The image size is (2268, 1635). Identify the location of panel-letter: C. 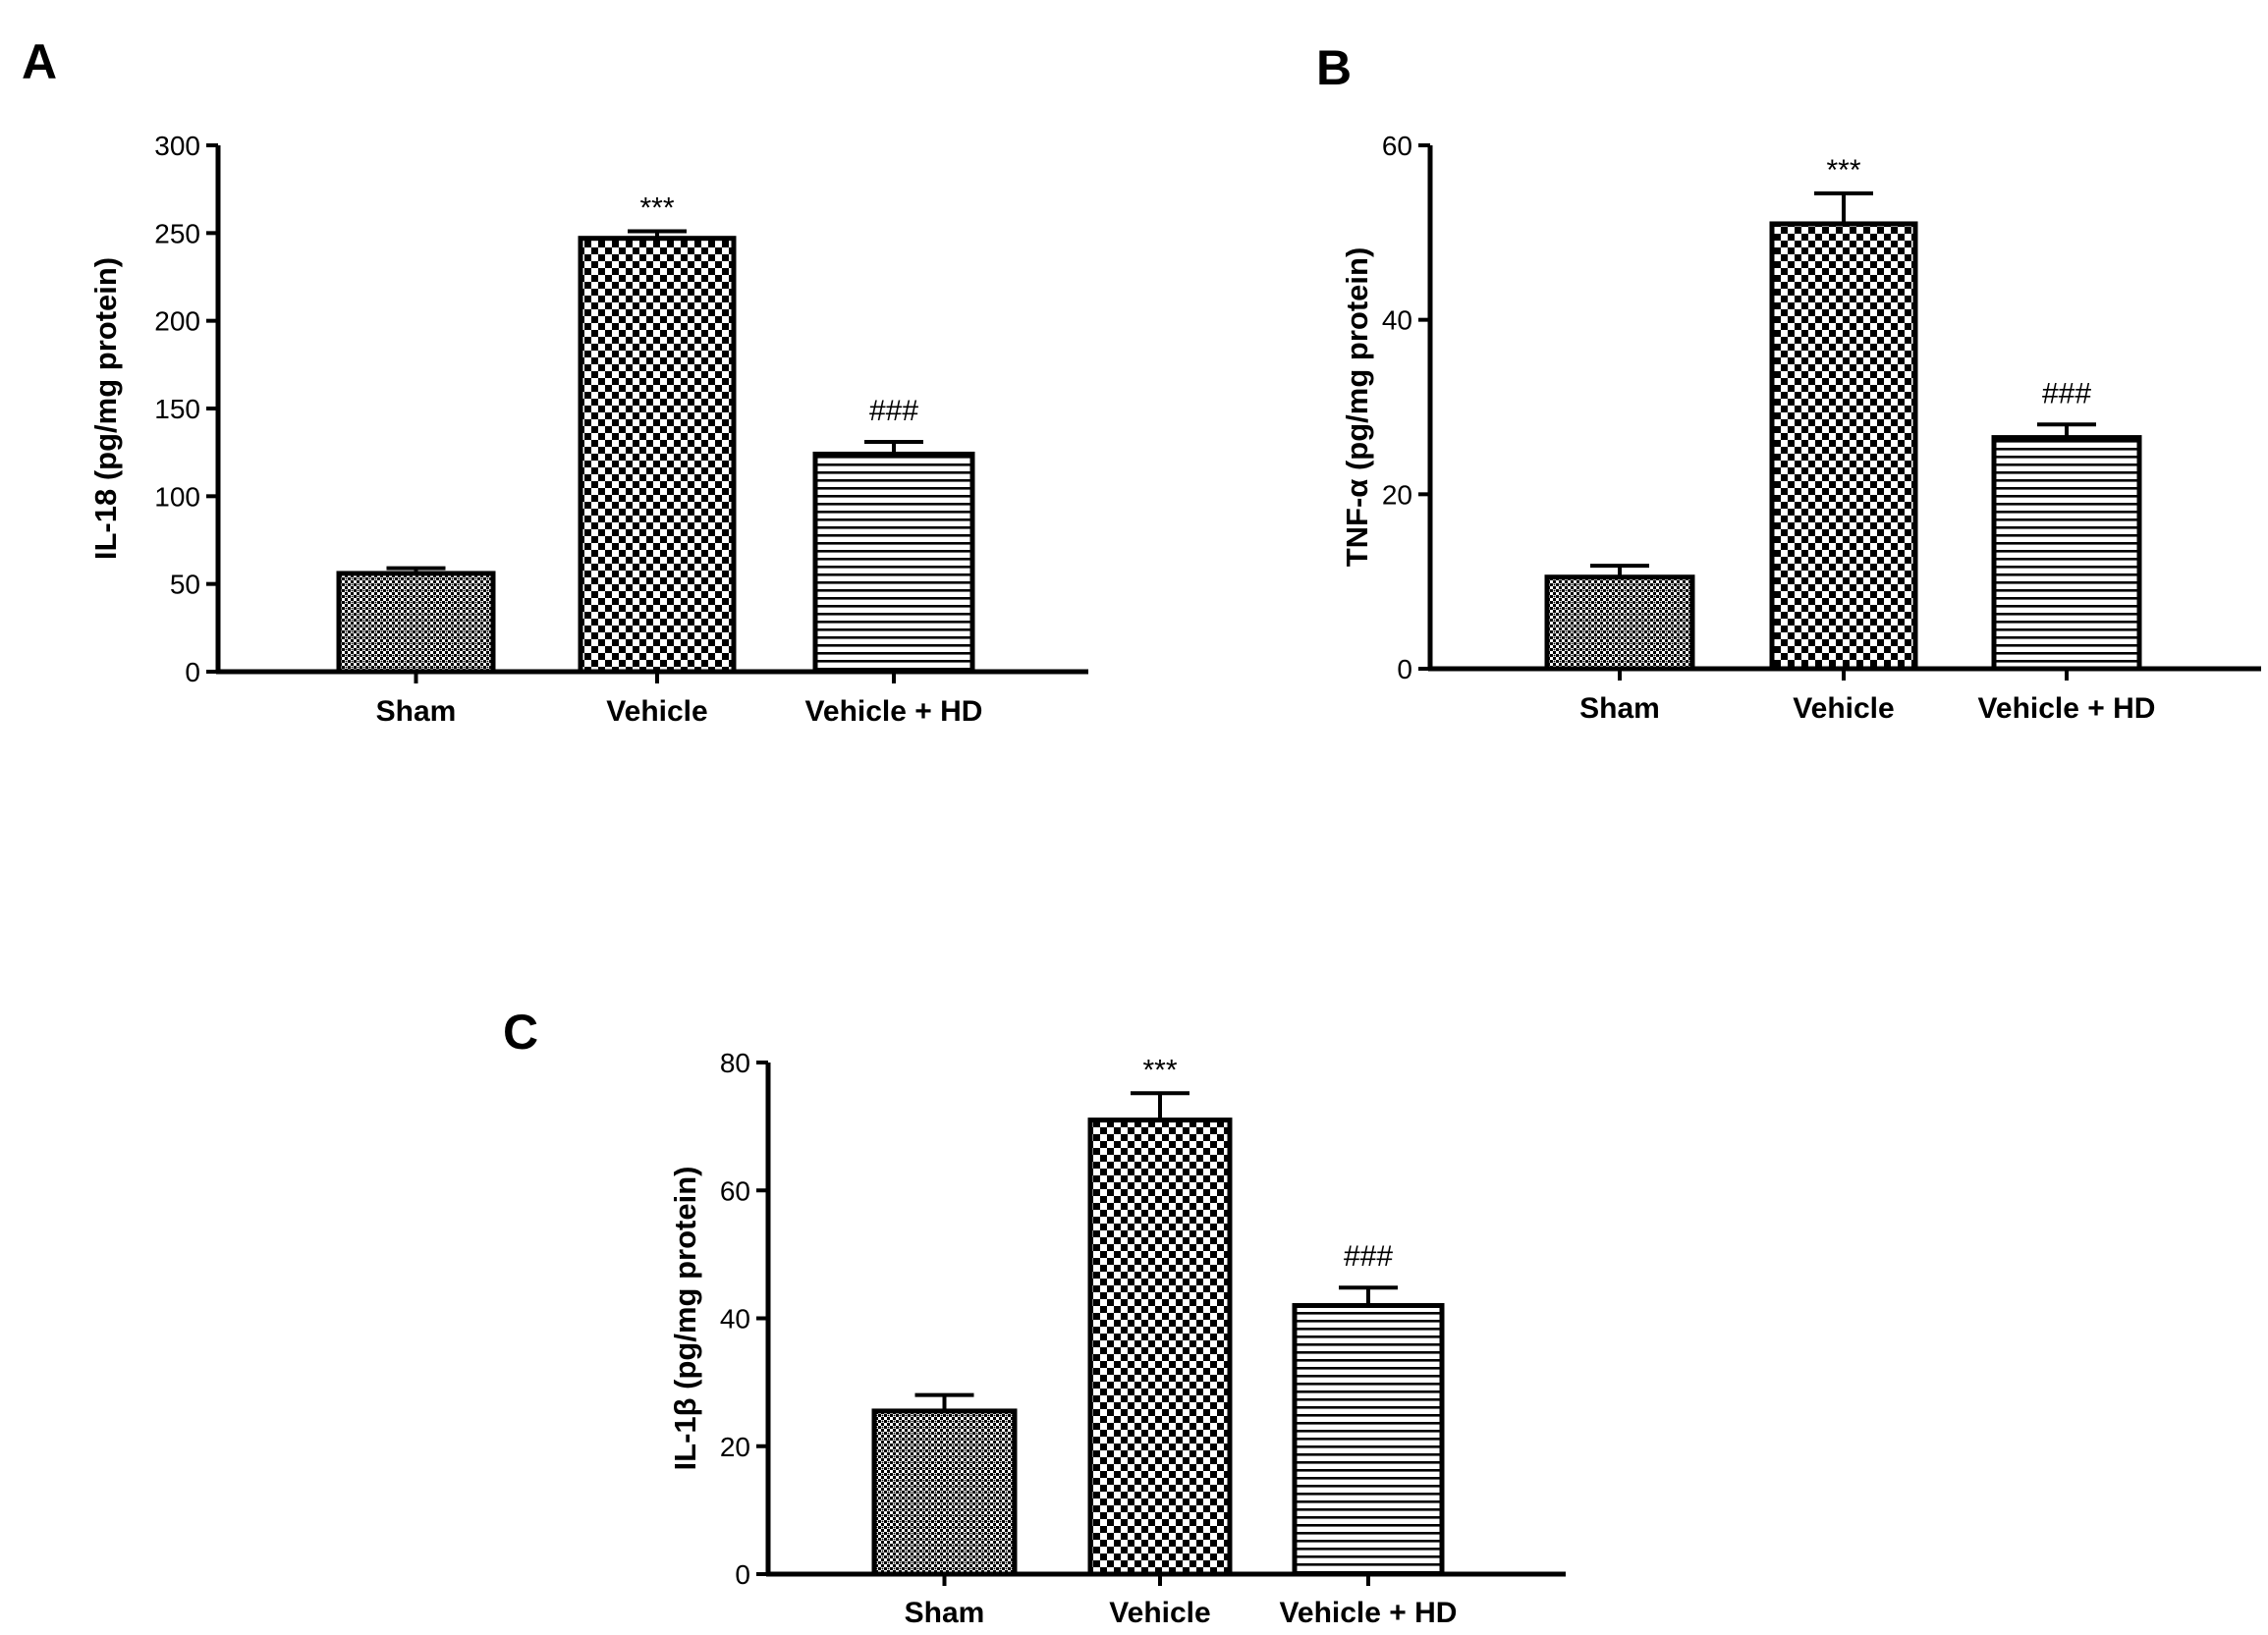
(520, 1032).